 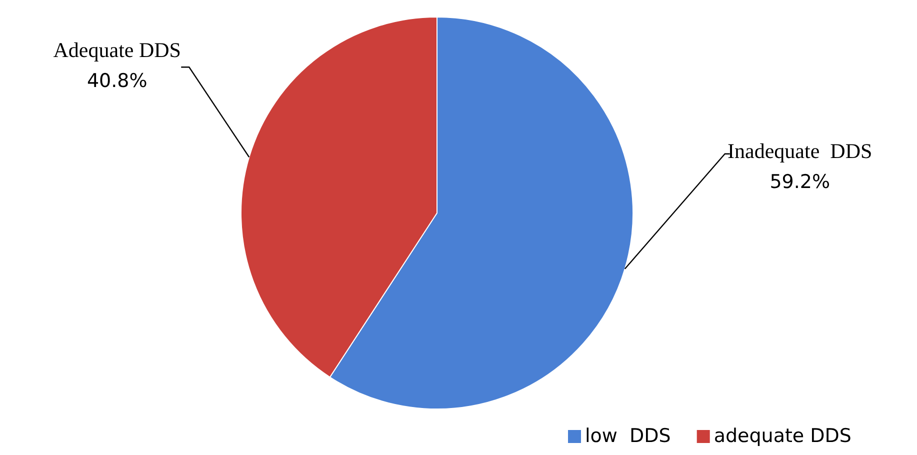 What do you see at coordinates (628, 436) in the screenshot?
I see `legend-label: low DDS` at bounding box center [628, 436].